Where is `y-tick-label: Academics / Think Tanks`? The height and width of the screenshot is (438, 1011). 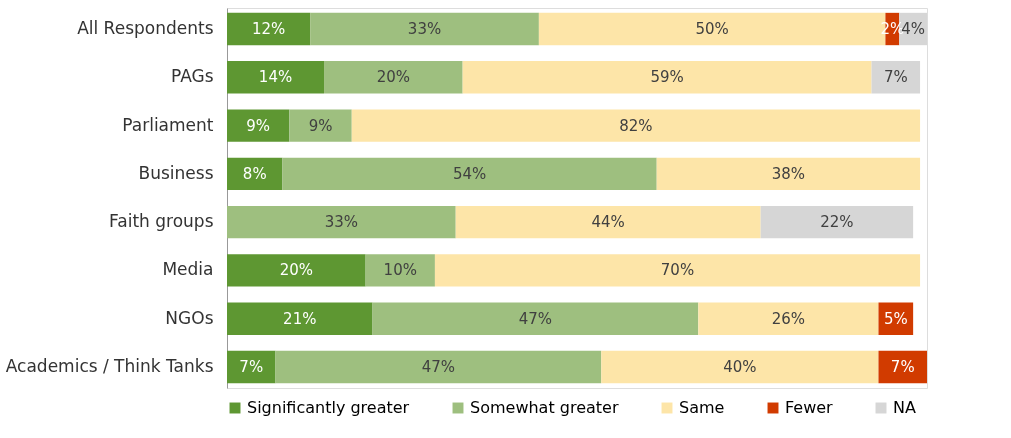 y-tick-label: Academics / Think Tanks is located at coordinates (109, 366).